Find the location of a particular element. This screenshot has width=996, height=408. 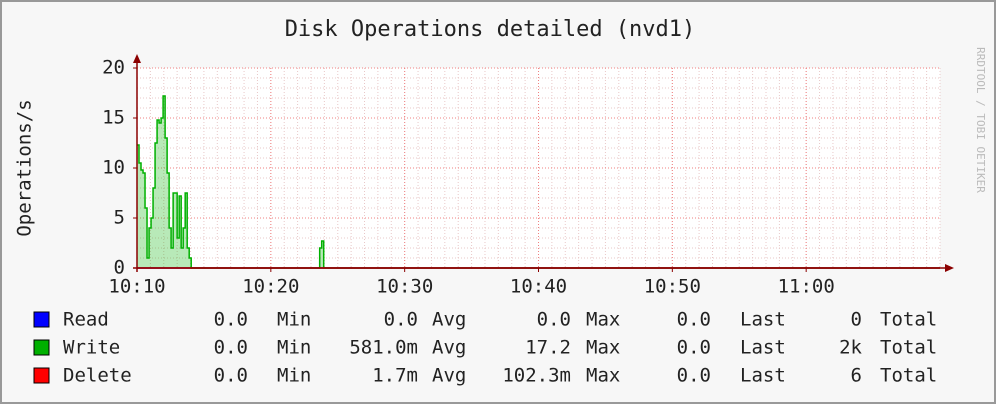

y-tick-label: 20 is located at coordinates (113, 68).